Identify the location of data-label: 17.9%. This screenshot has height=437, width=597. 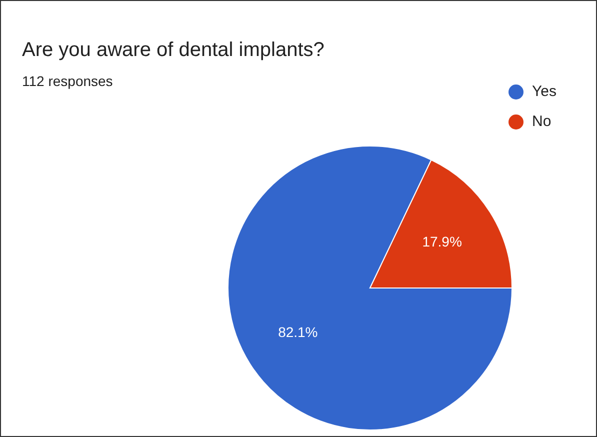
(442, 241).